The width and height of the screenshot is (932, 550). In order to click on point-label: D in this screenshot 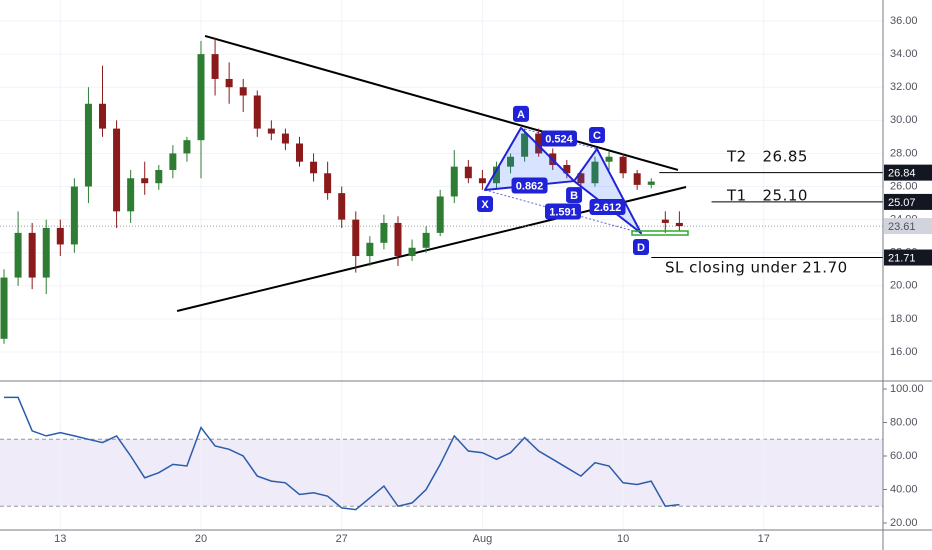, I will do `click(641, 248)`.